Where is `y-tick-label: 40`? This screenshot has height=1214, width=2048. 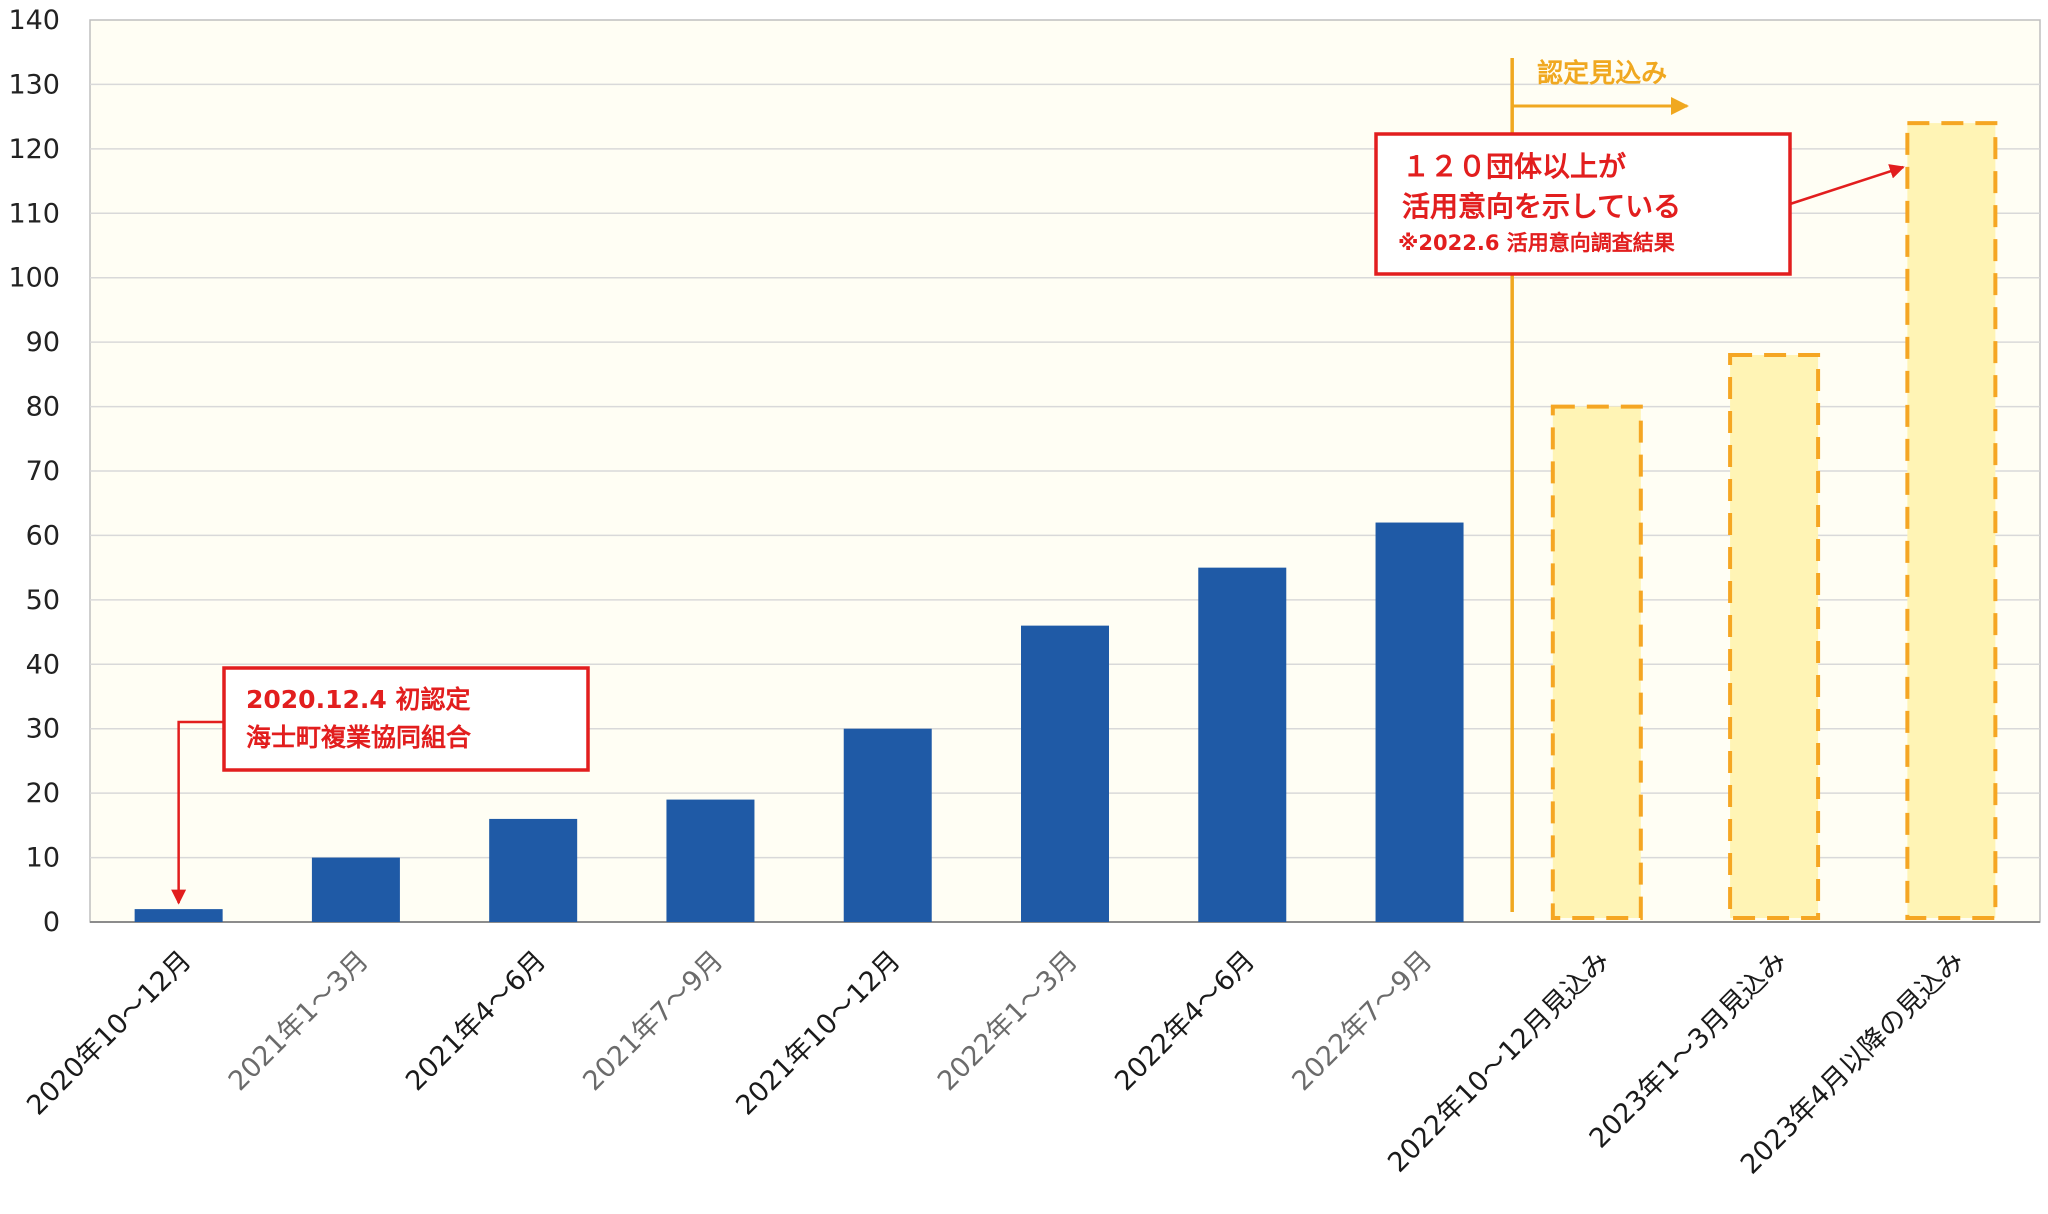 y-tick-label: 40 is located at coordinates (43, 664).